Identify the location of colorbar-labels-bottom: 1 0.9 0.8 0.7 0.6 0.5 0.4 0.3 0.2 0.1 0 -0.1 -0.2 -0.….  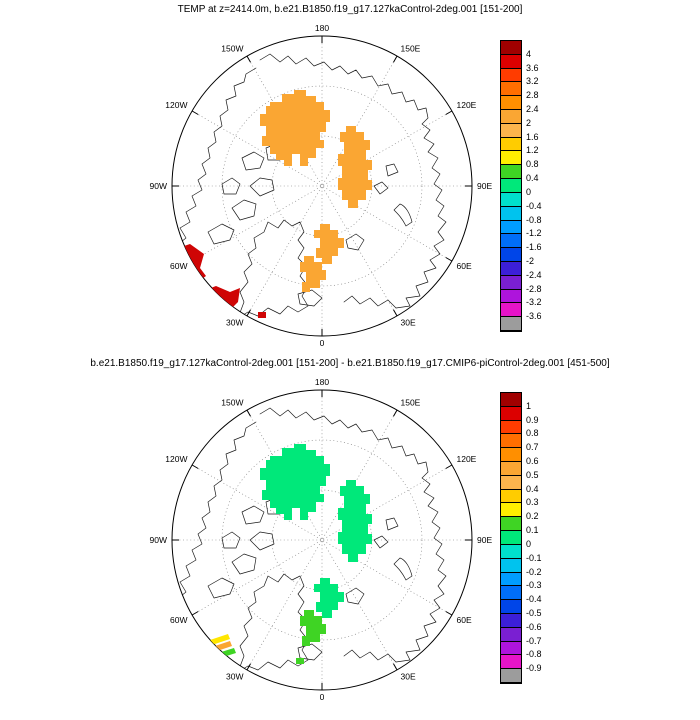
(546, 542).